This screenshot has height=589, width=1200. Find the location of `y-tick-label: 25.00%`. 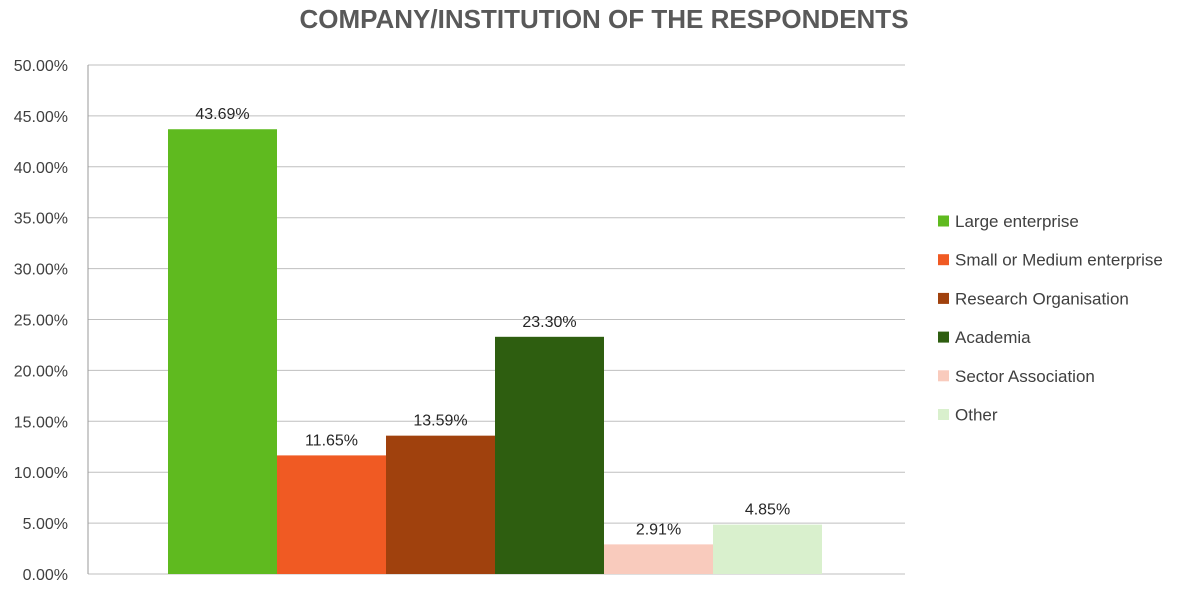

y-tick-label: 25.00% is located at coordinates (41, 321).